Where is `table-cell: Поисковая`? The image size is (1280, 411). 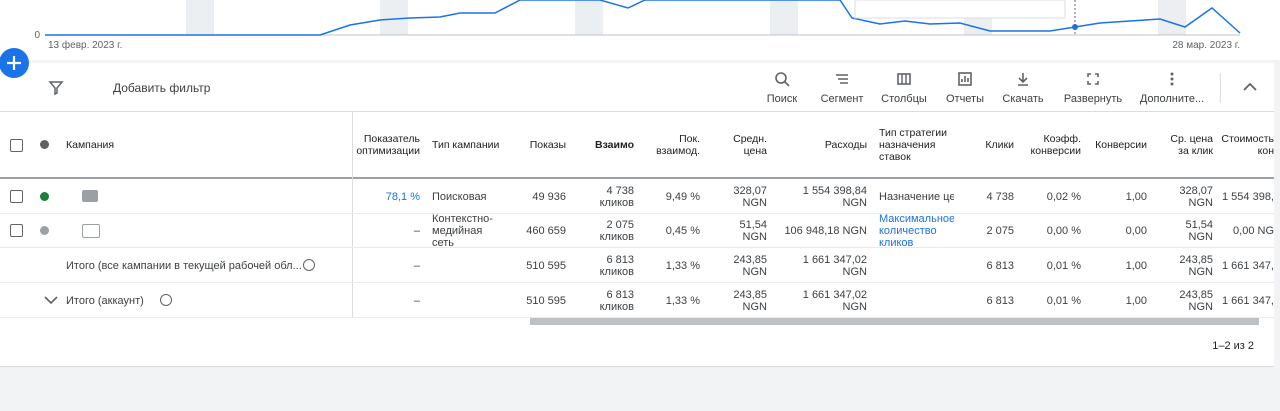 table-cell: Поисковая is located at coordinates (459, 196).